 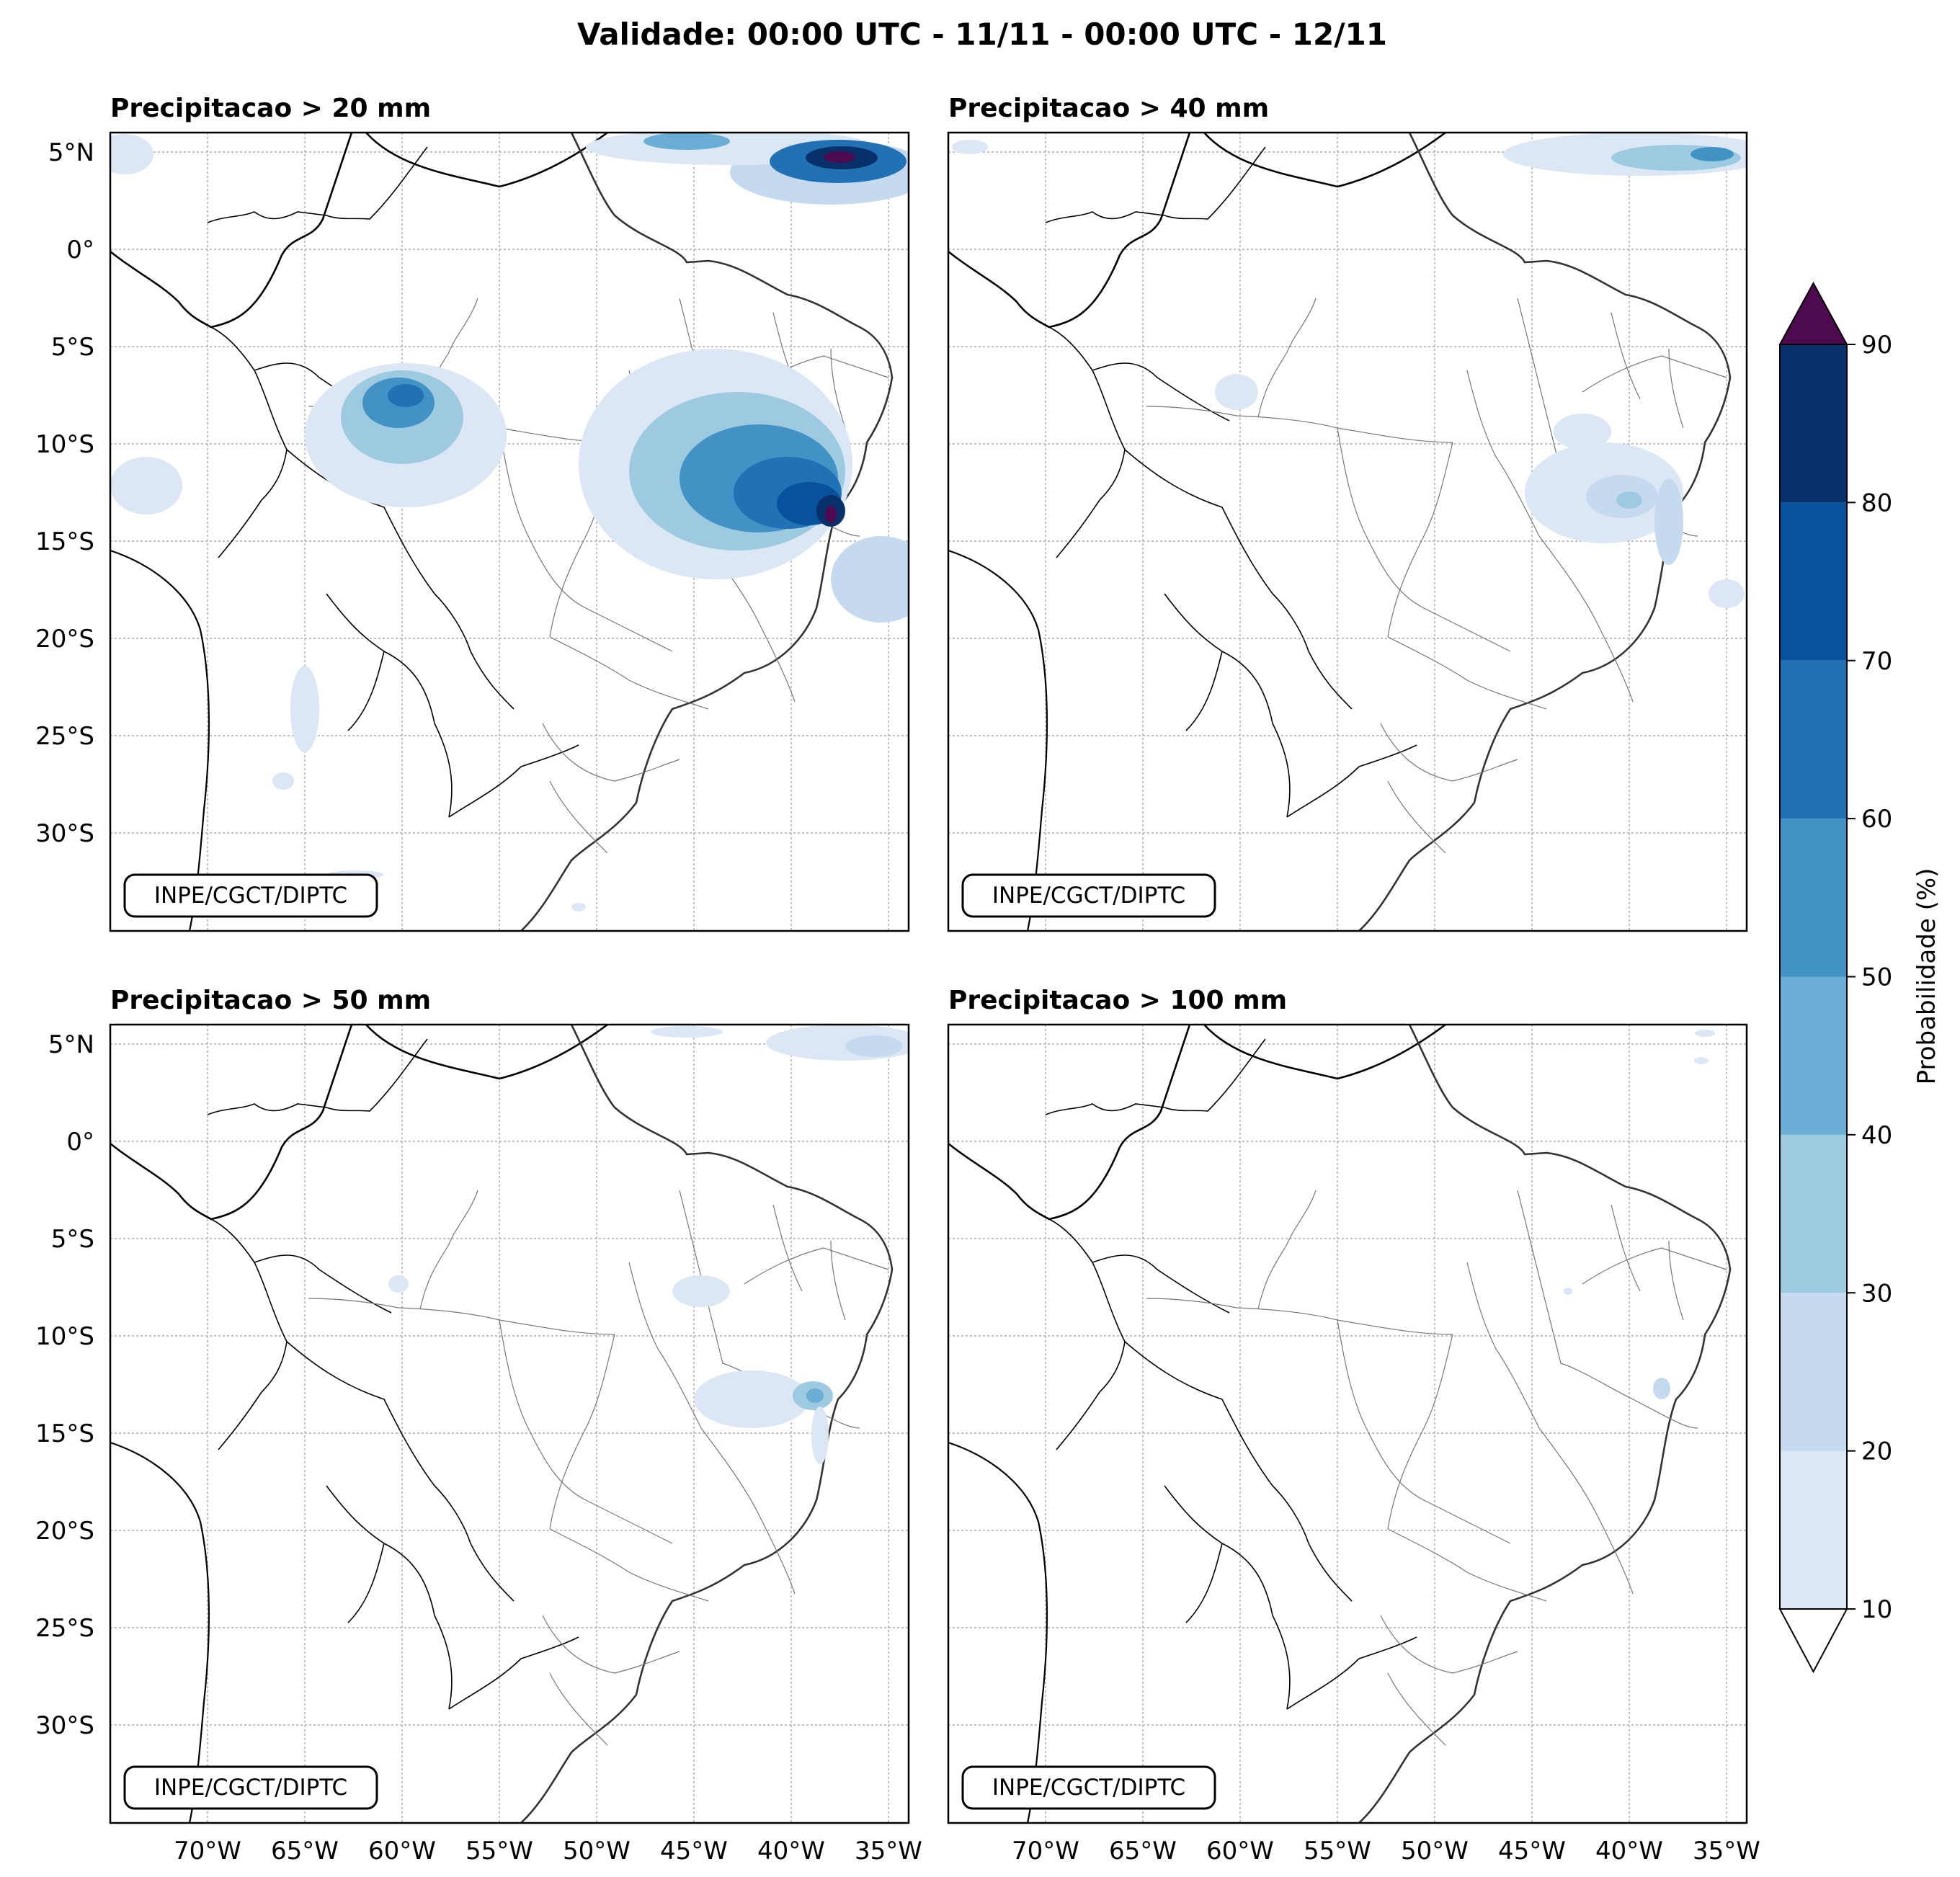 What do you see at coordinates (1876, 345) in the screenshot?
I see `colorbar-tick-label: 90` at bounding box center [1876, 345].